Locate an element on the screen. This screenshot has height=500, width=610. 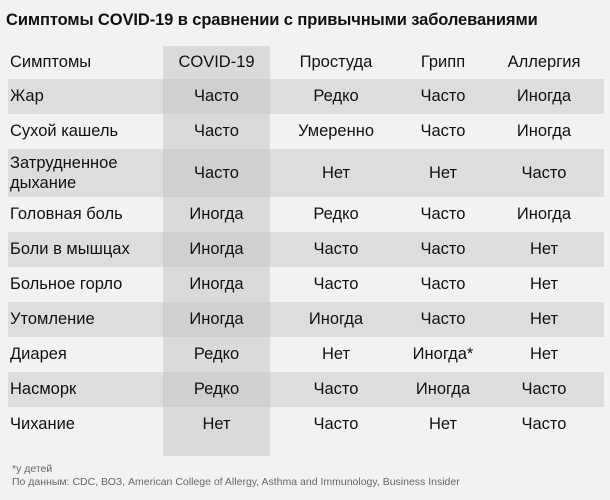
table-row: Утомление Иногда Иногда Часто Нет is located at coordinates (306, 319).